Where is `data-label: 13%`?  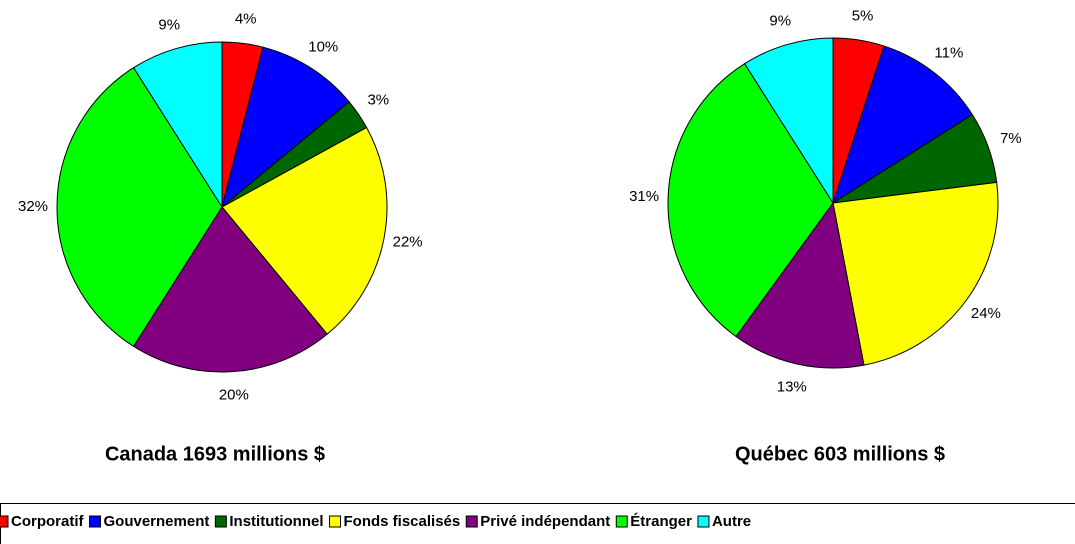 data-label: 13% is located at coordinates (792, 386).